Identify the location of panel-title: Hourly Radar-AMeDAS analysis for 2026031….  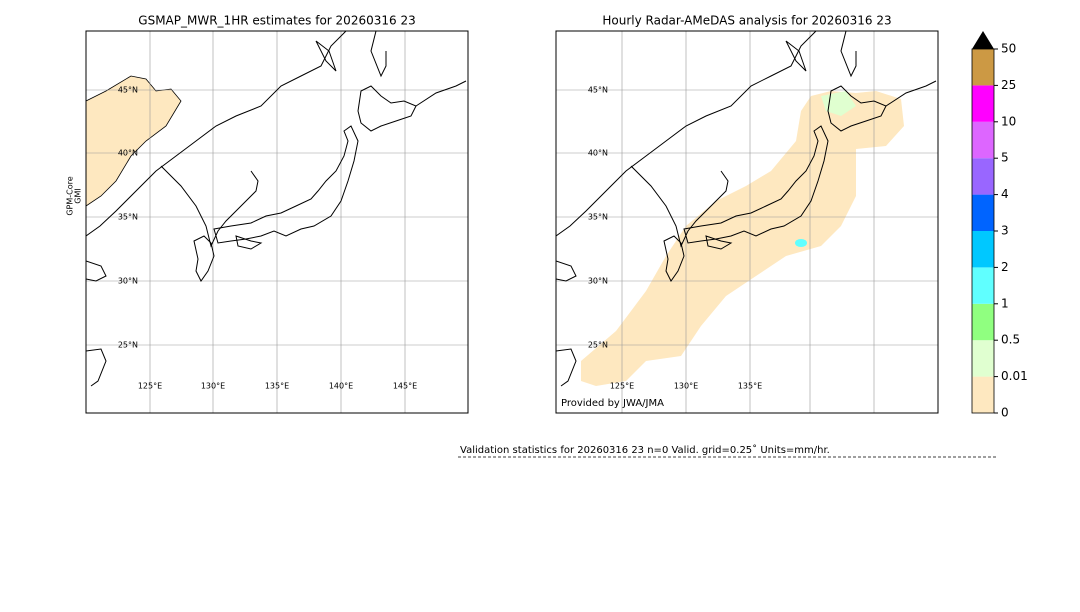
(746, 21).